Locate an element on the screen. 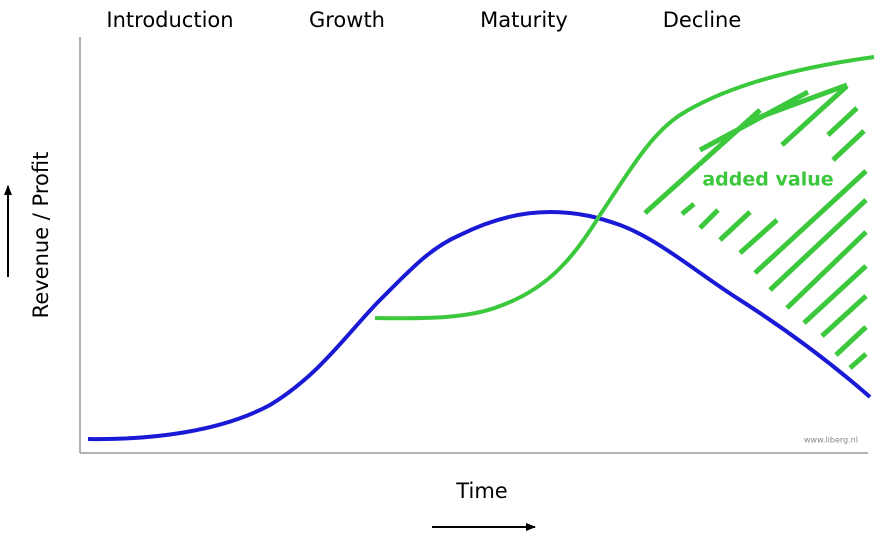 Image resolution: width=883 pixels, height=541 pixels. stage-label: Growth is located at coordinates (347, 20).